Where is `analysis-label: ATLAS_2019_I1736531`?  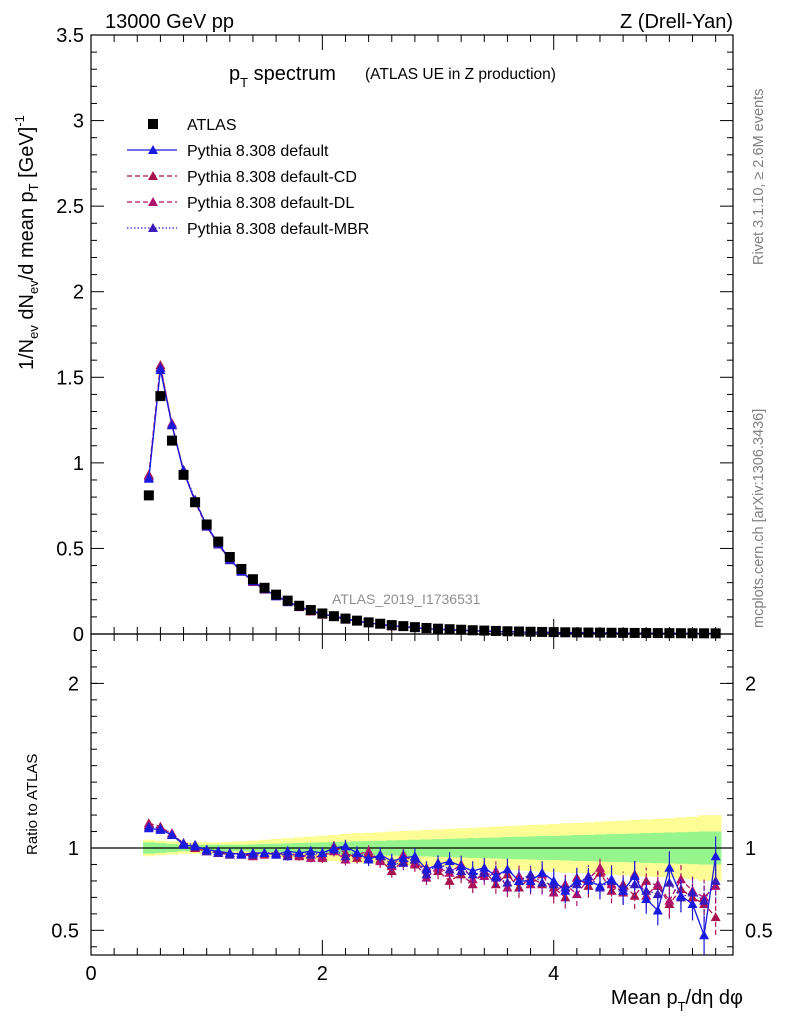 analysis-label: ATLAS_2019_I1736531 is located at coordinates (406, 599).